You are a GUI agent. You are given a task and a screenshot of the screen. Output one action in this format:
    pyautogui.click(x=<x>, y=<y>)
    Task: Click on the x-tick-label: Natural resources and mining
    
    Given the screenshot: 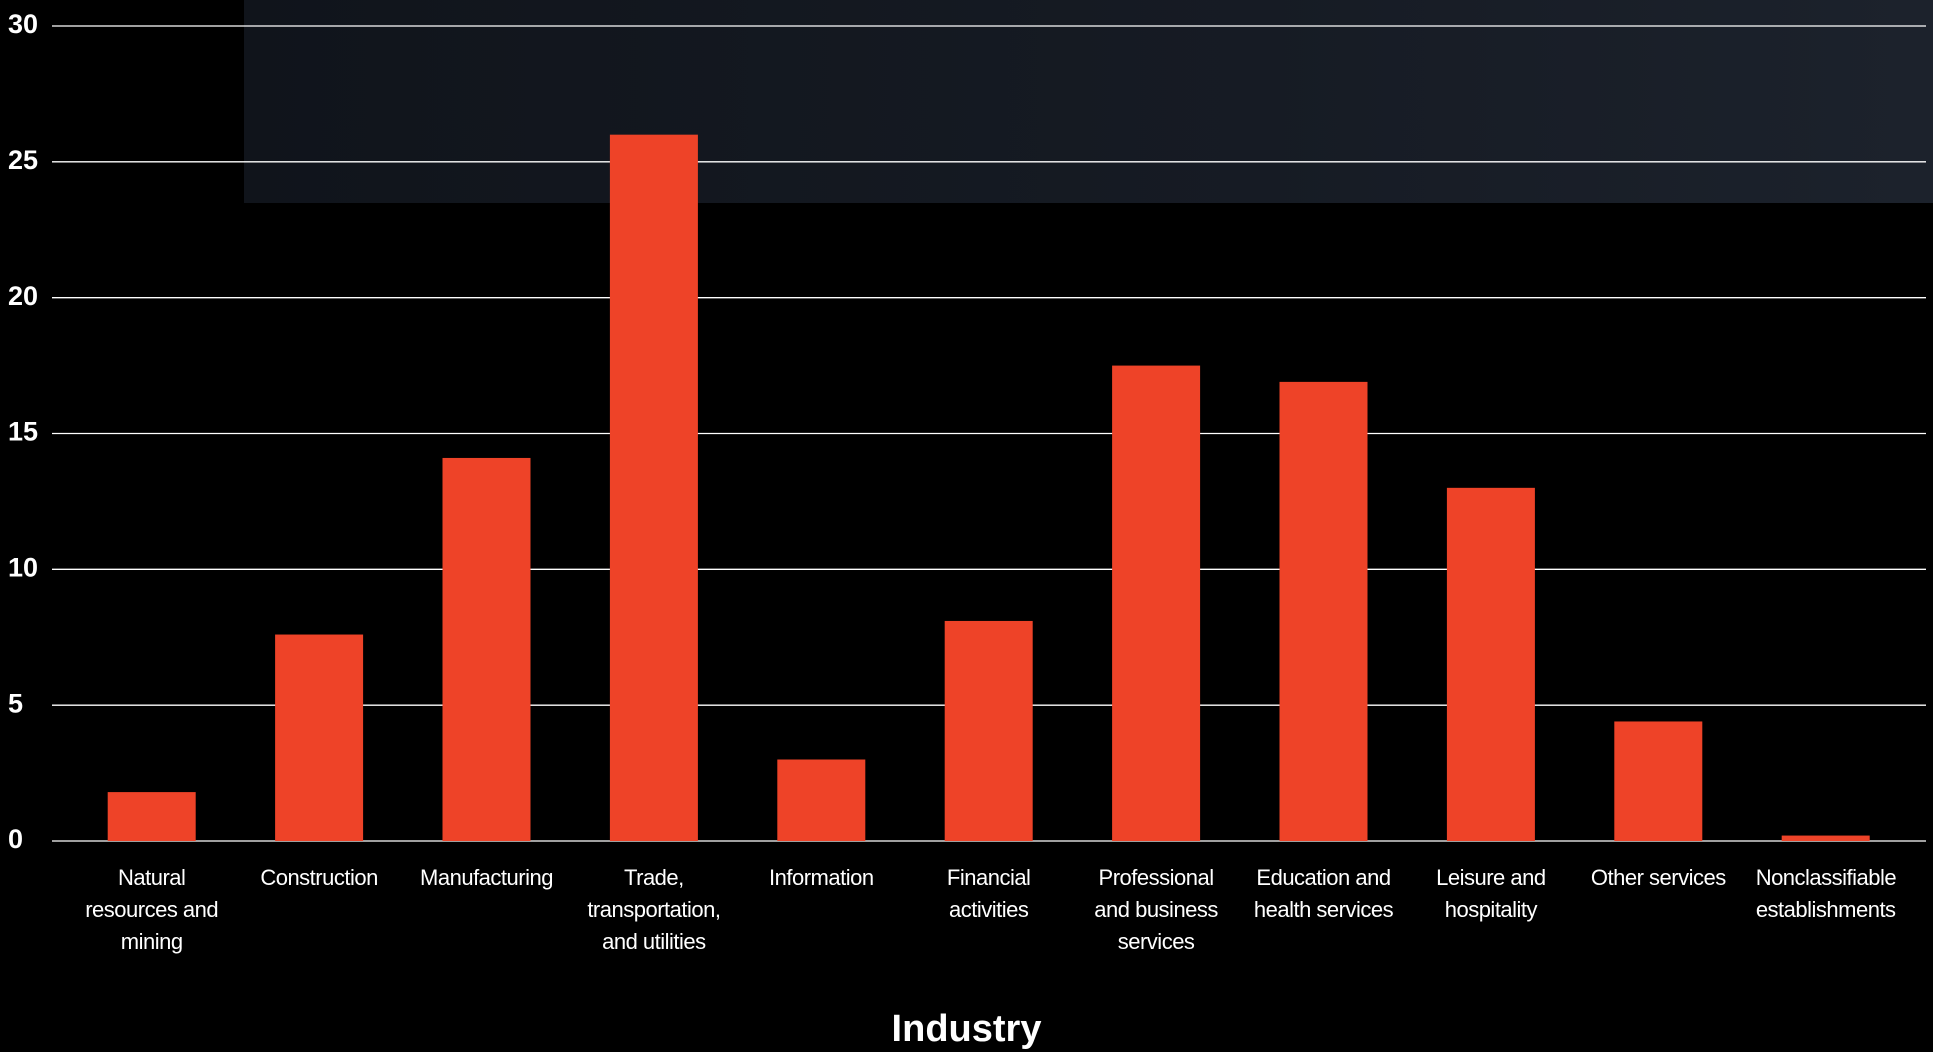 What is the action you would take?
    pyautogui.click(x=152, y=909)
    